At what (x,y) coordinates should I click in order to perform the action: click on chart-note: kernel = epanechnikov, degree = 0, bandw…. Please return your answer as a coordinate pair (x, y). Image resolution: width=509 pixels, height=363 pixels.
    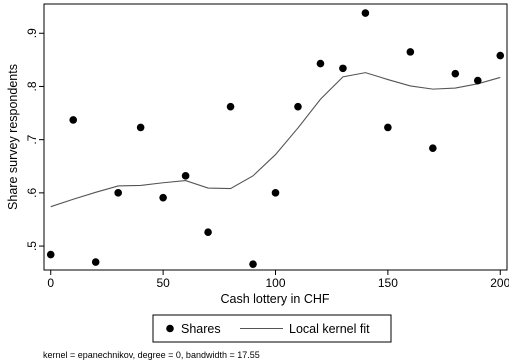
    Looking at the image, I should click on (151, 355).